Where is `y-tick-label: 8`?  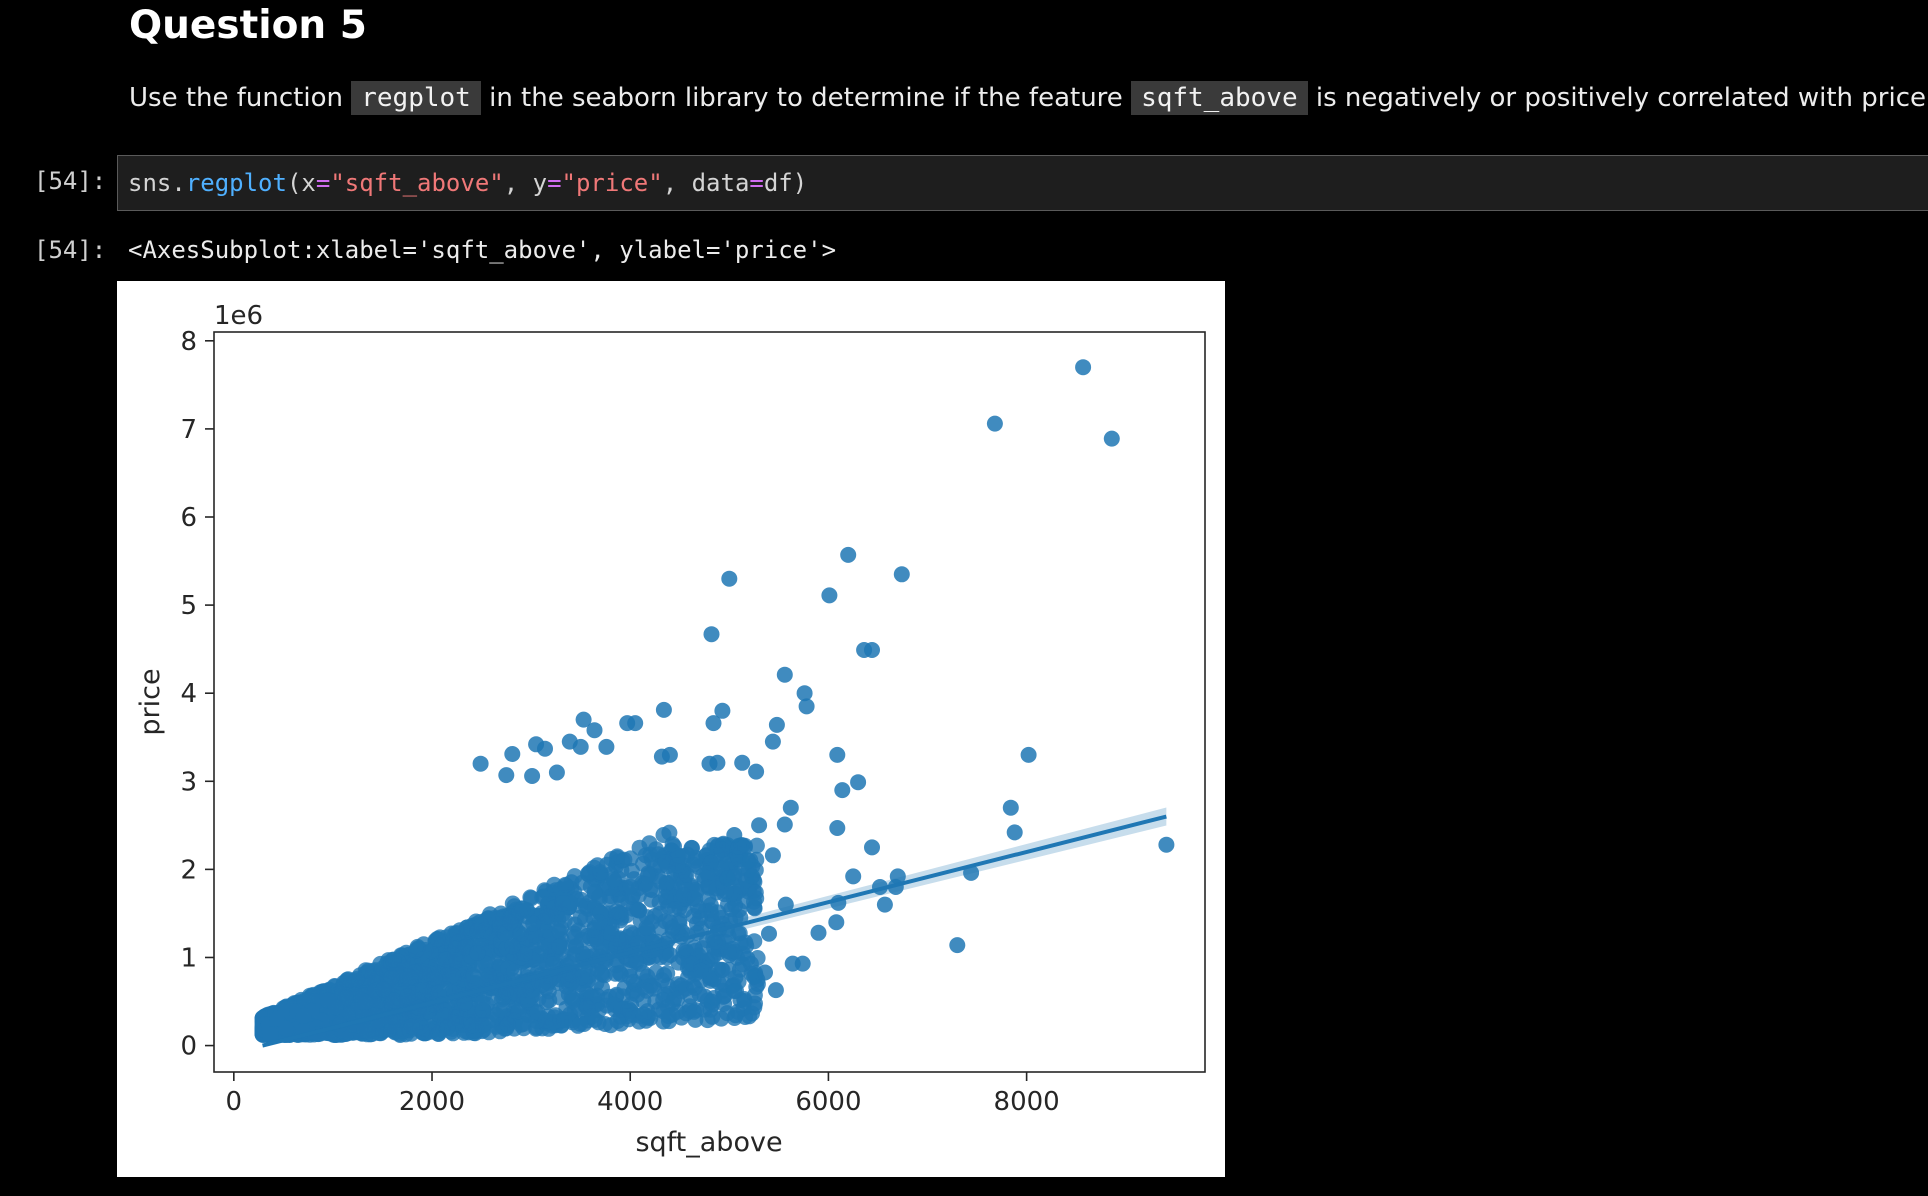 y-tick-label: 8 is located at coordinates (188, 342).